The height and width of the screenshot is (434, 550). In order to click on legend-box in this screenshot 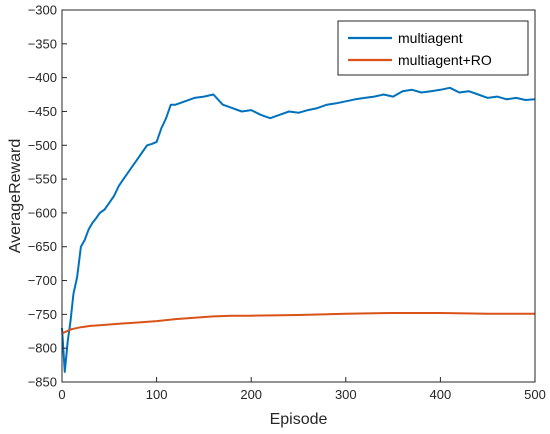, I will do `click(433, 48)`.